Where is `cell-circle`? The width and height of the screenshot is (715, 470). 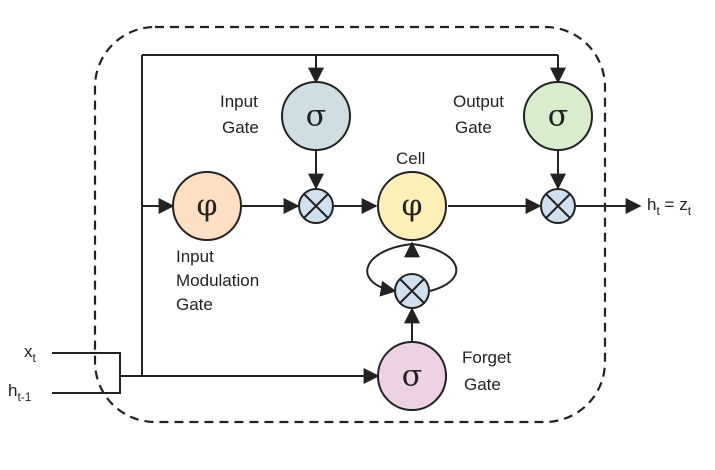 cell-circle is located at coordinates (412, 206).